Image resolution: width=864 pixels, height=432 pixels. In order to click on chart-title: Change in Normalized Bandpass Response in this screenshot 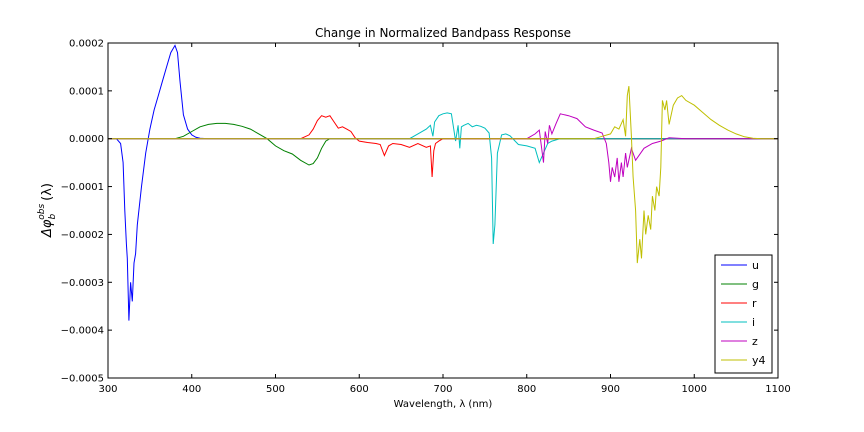, I will do `click(443, 33)`.